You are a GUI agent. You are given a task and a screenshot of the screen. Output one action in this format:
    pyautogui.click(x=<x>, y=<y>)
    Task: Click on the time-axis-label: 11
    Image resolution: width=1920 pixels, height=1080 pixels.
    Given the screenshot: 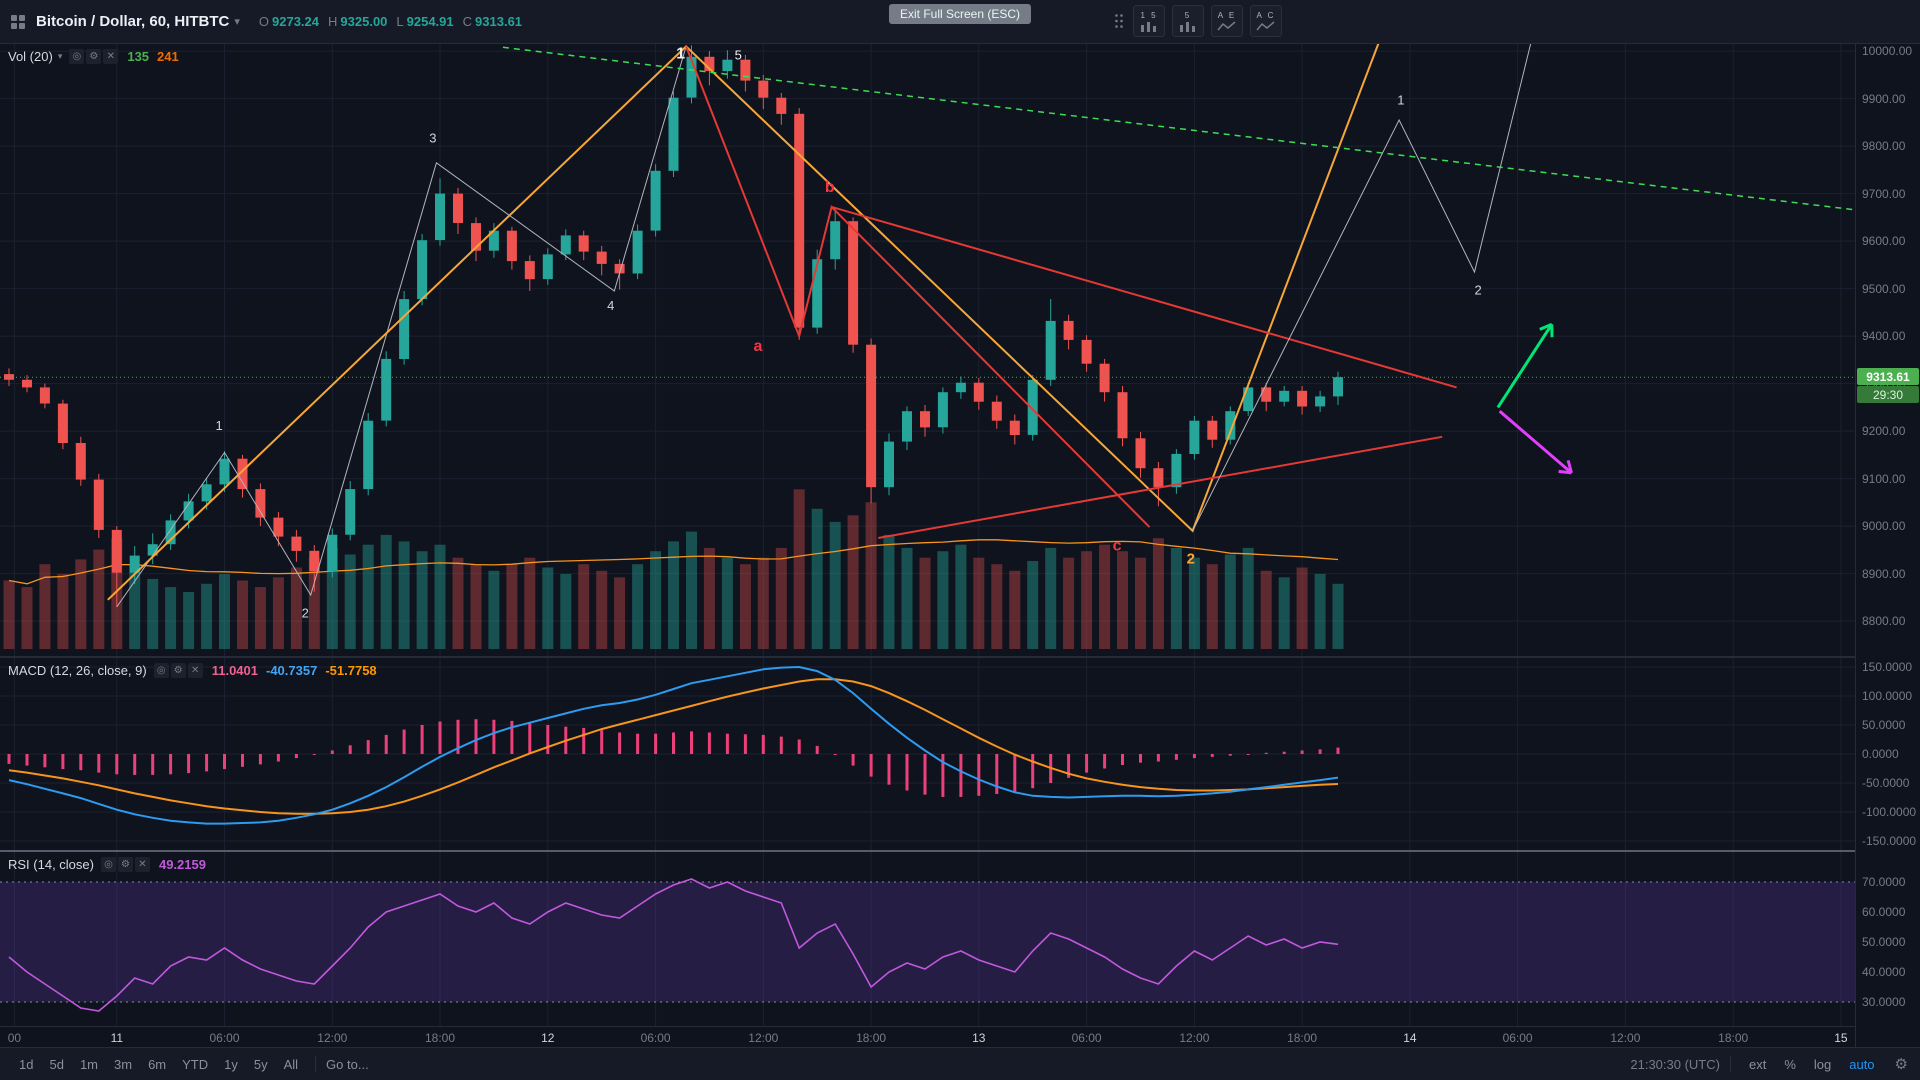 What is the action you would take?
    pyautogui.click(x=117, y=1038)
    